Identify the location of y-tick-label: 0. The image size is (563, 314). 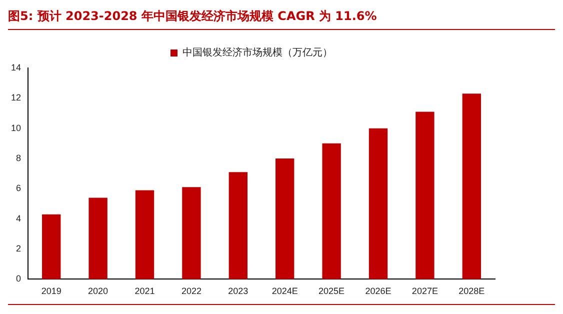
(19, 279).